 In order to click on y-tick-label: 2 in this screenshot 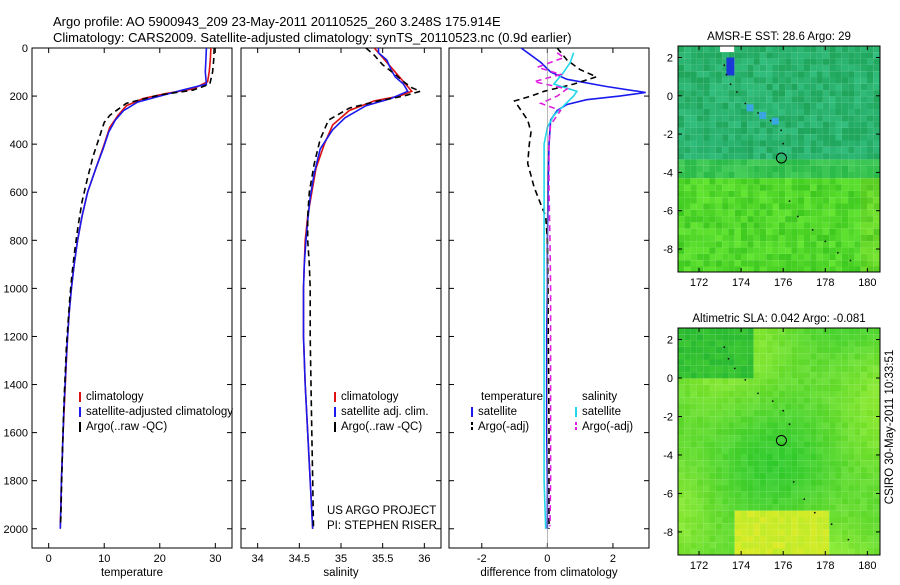, I will do `click(670, 58)`.